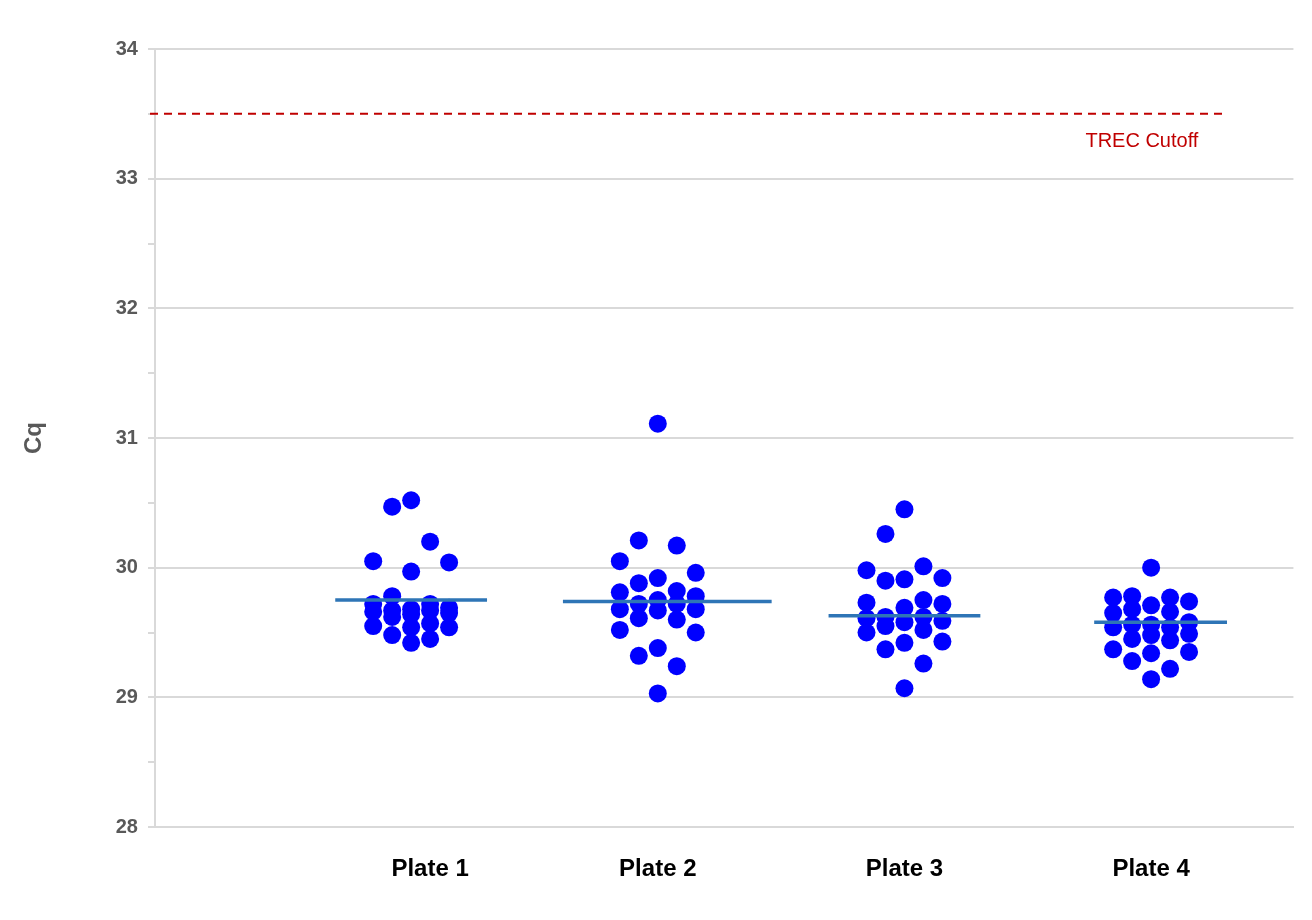 Image resolution: width=1312 pixels, height=920 pixels. I want to click on y-axis-title: Cq, so click(33, 438).